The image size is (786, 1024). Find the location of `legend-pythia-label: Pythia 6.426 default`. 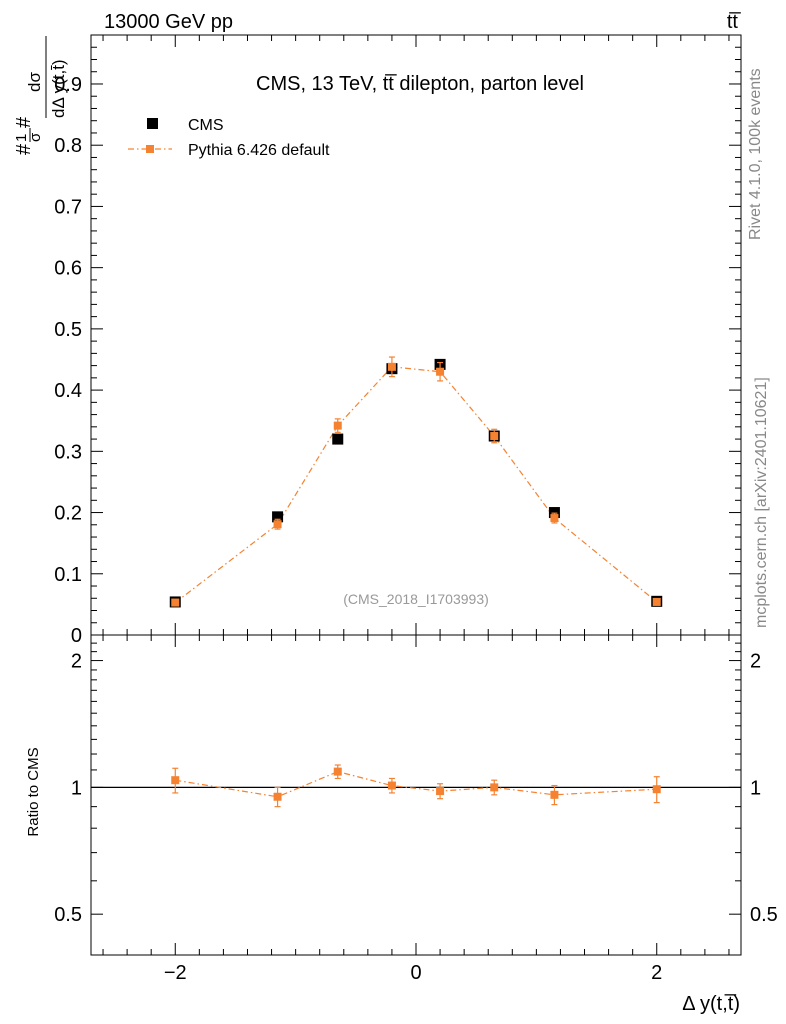

legend-pythia-label: Pythia 6.426 default is located at coordinates (259, 150).